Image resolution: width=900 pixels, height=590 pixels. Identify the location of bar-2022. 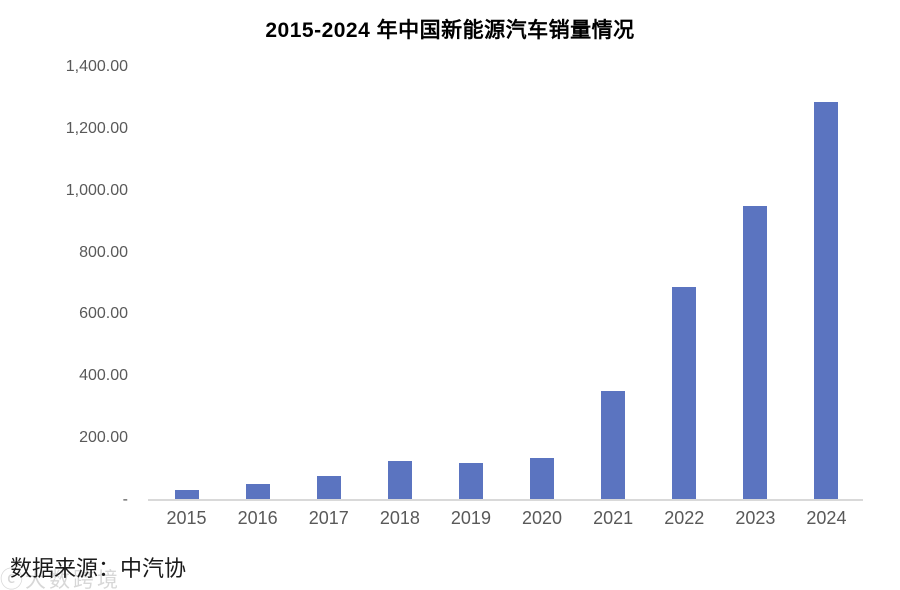
(684, 393).